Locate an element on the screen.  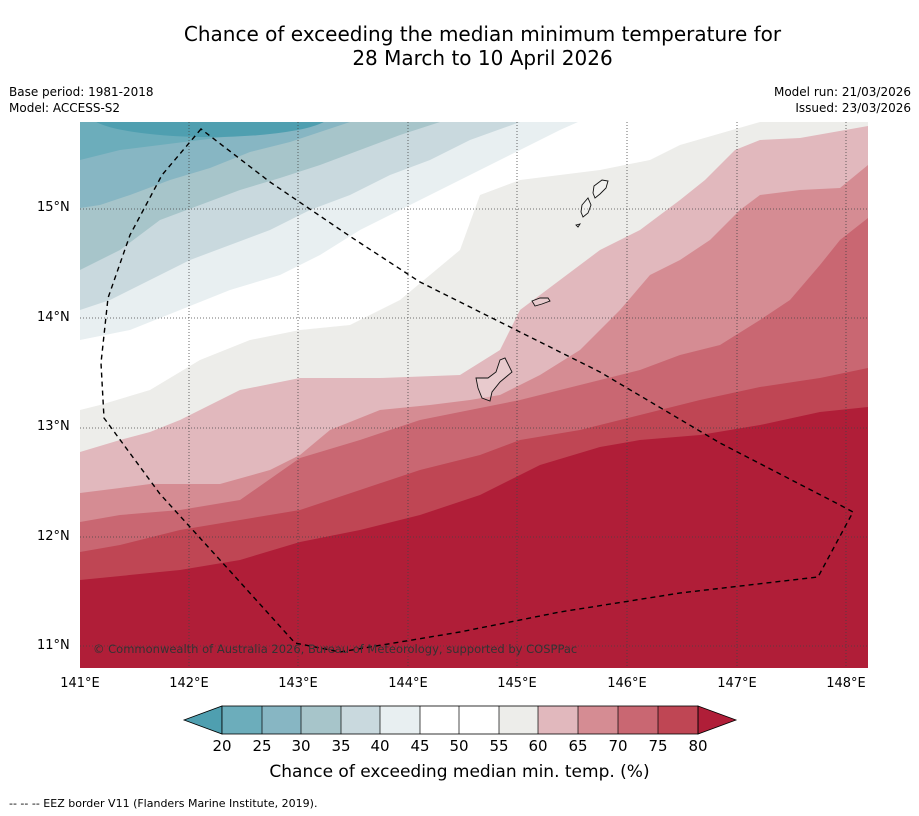
model-run: Model run: 21/03/2026 is located at coordinates (842, 92).